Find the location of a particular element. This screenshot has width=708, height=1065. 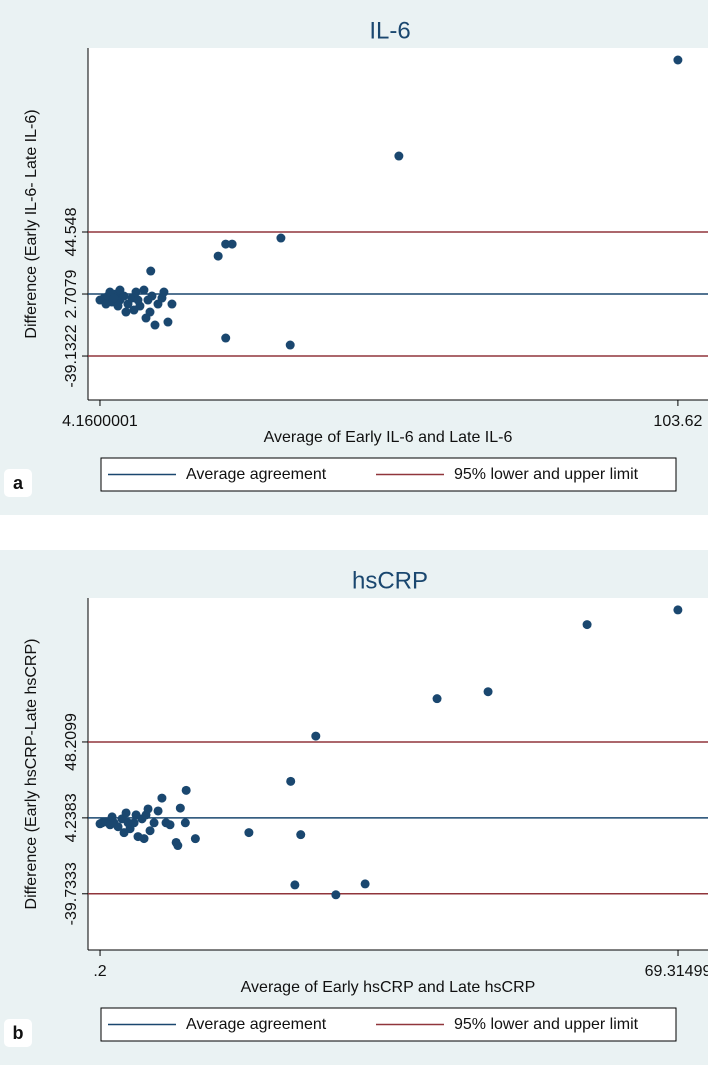

x-tick-label: 69.31499 is located at coordinates (676, 971).